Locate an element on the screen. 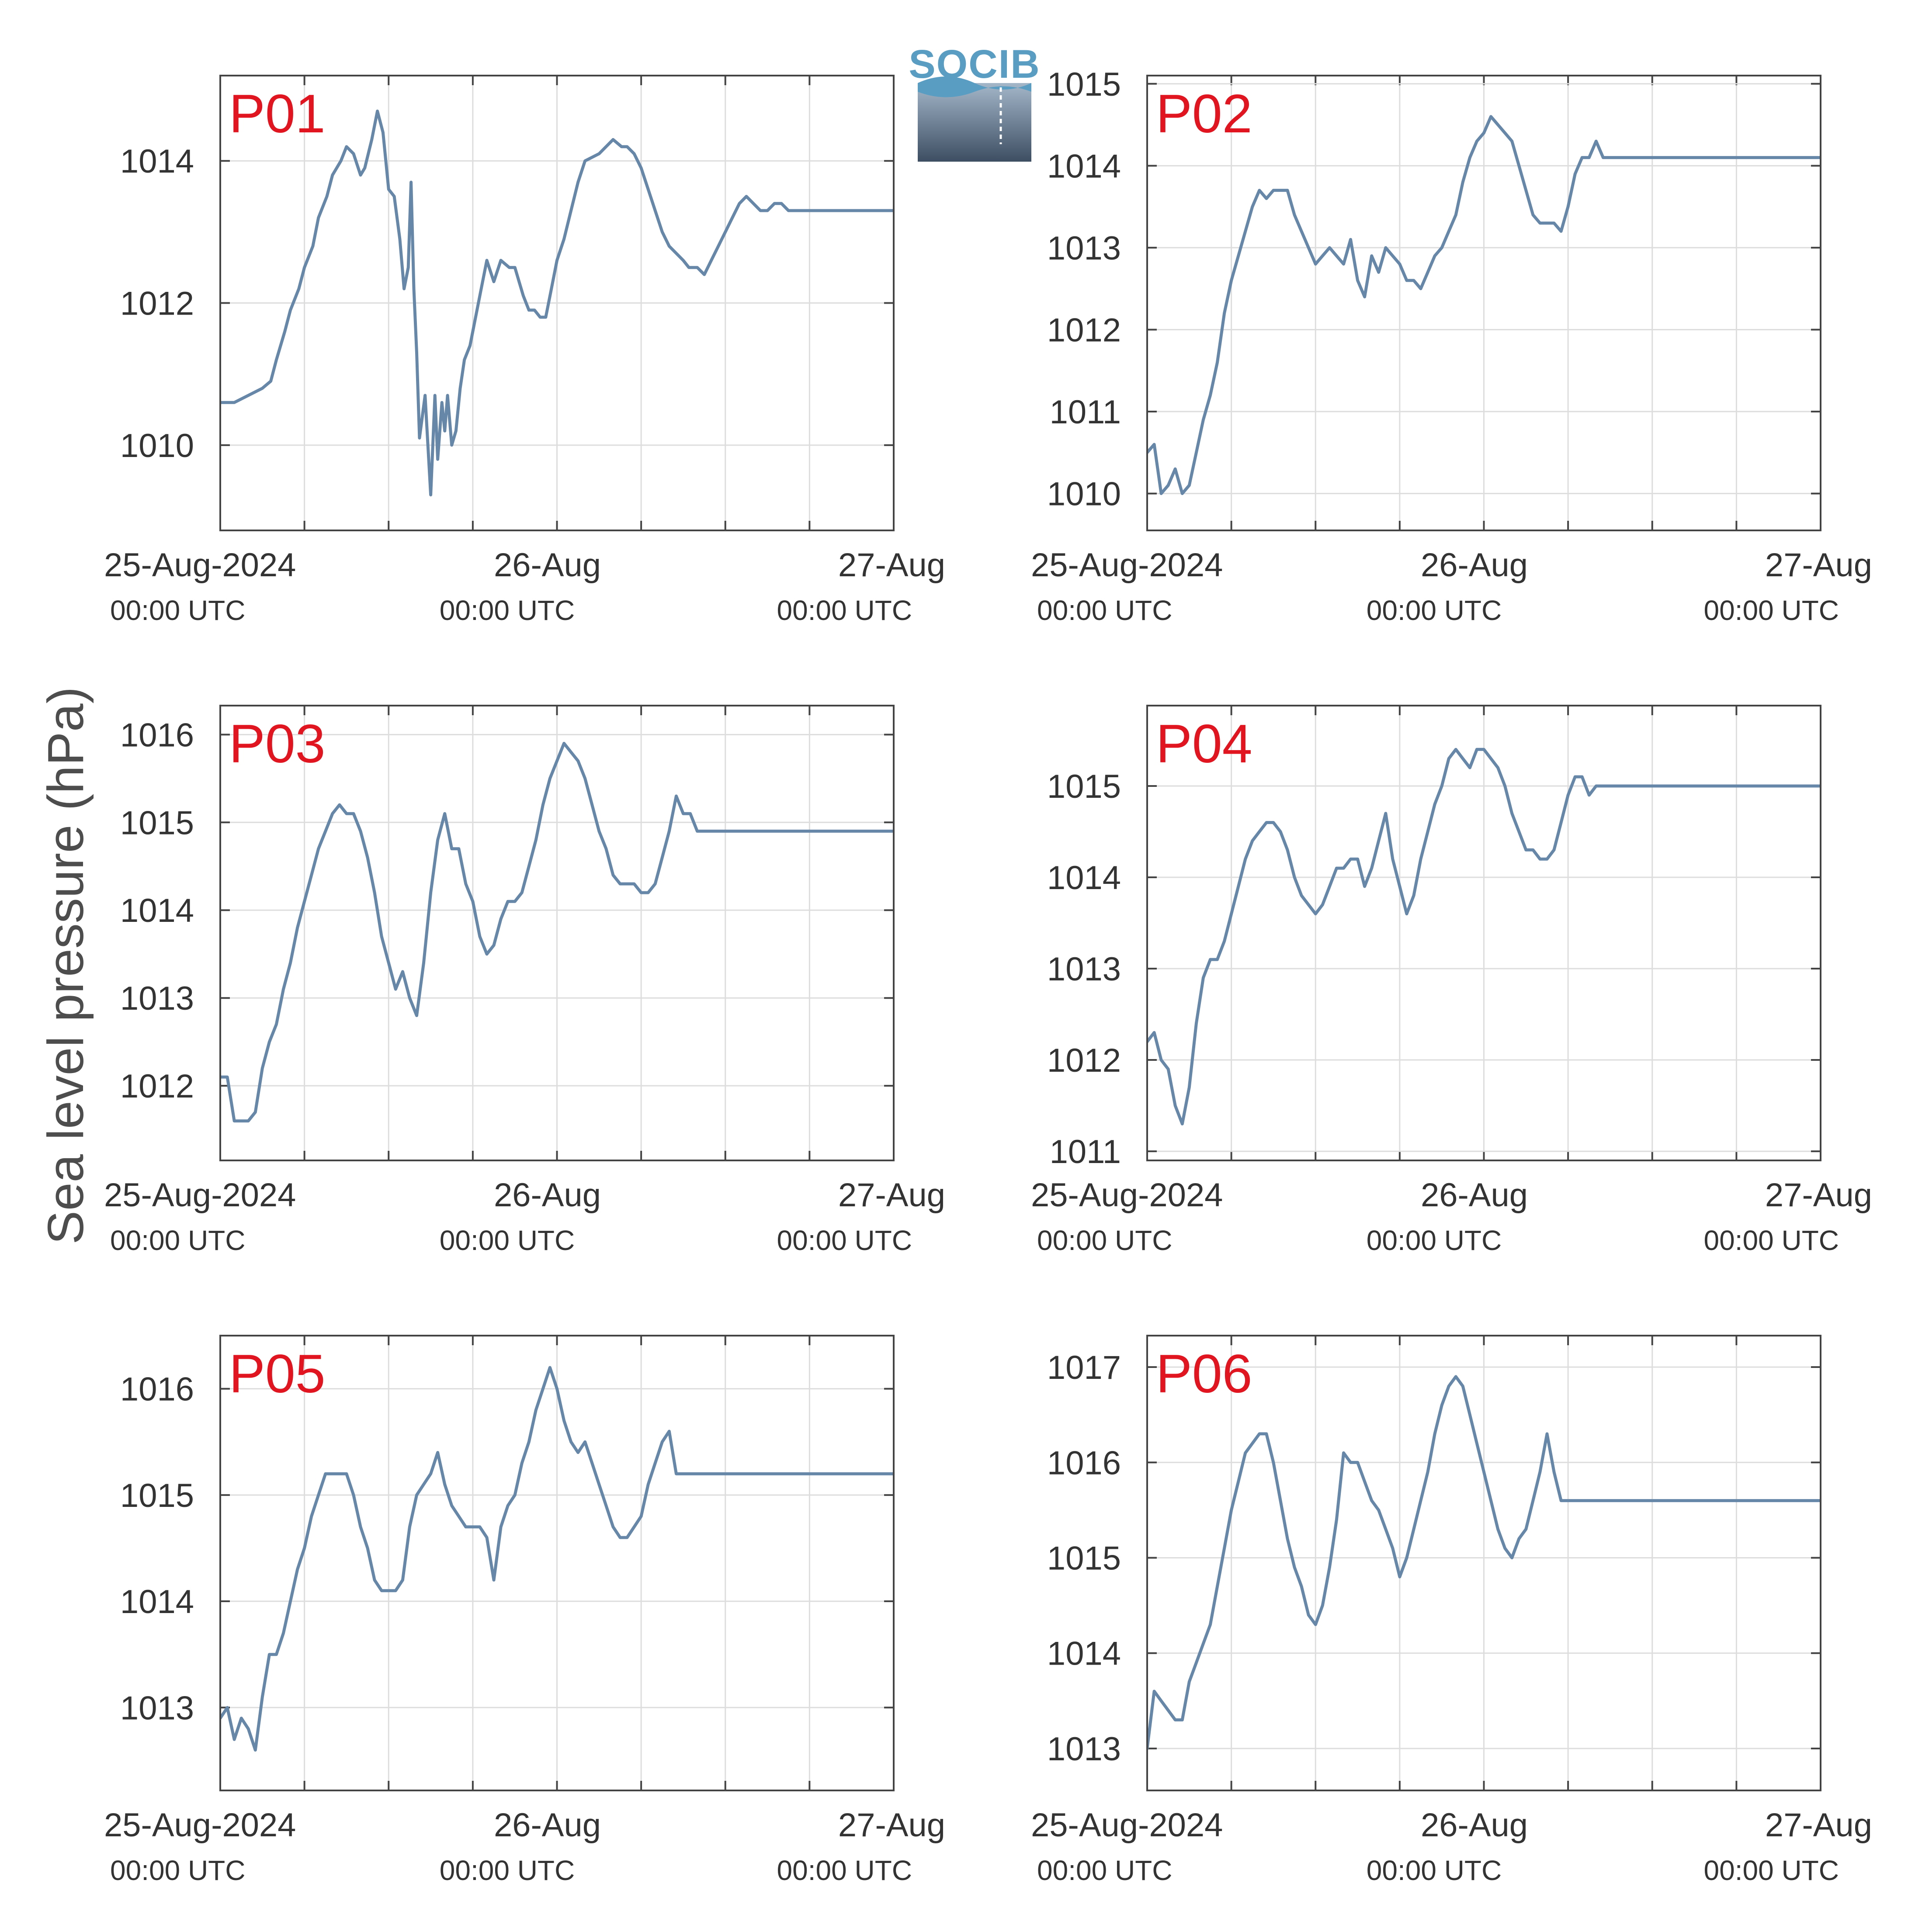 Image resolution: width=1915 pixels, height=1932 pixels. panel-label: P06 is located at coordinates (1204, 1374).